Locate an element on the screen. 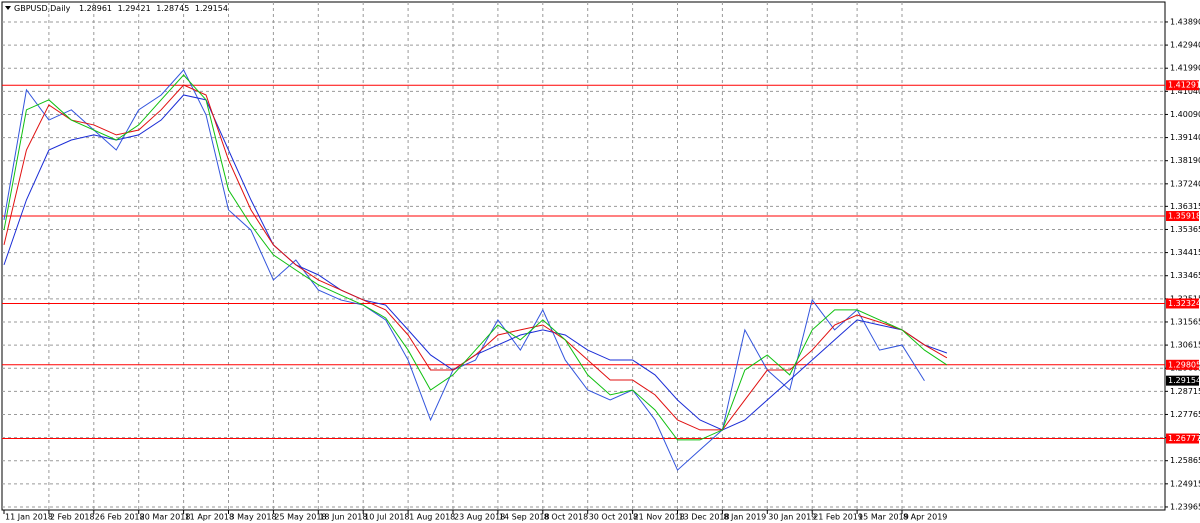 This screenshot has width=1200, height=523. x-tick-label: 21 Nov 2018 is located at coordinates (659, 517).